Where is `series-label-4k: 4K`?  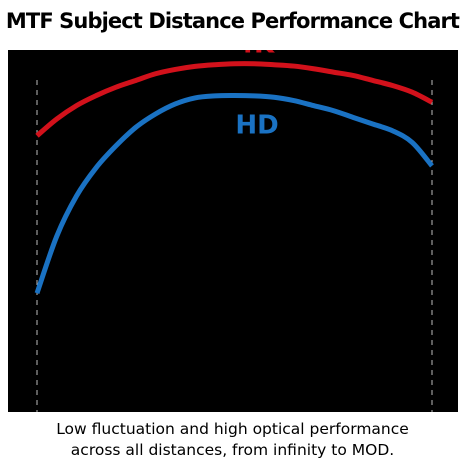 series-label-4k: 4K is located at coordinates (255, 55).